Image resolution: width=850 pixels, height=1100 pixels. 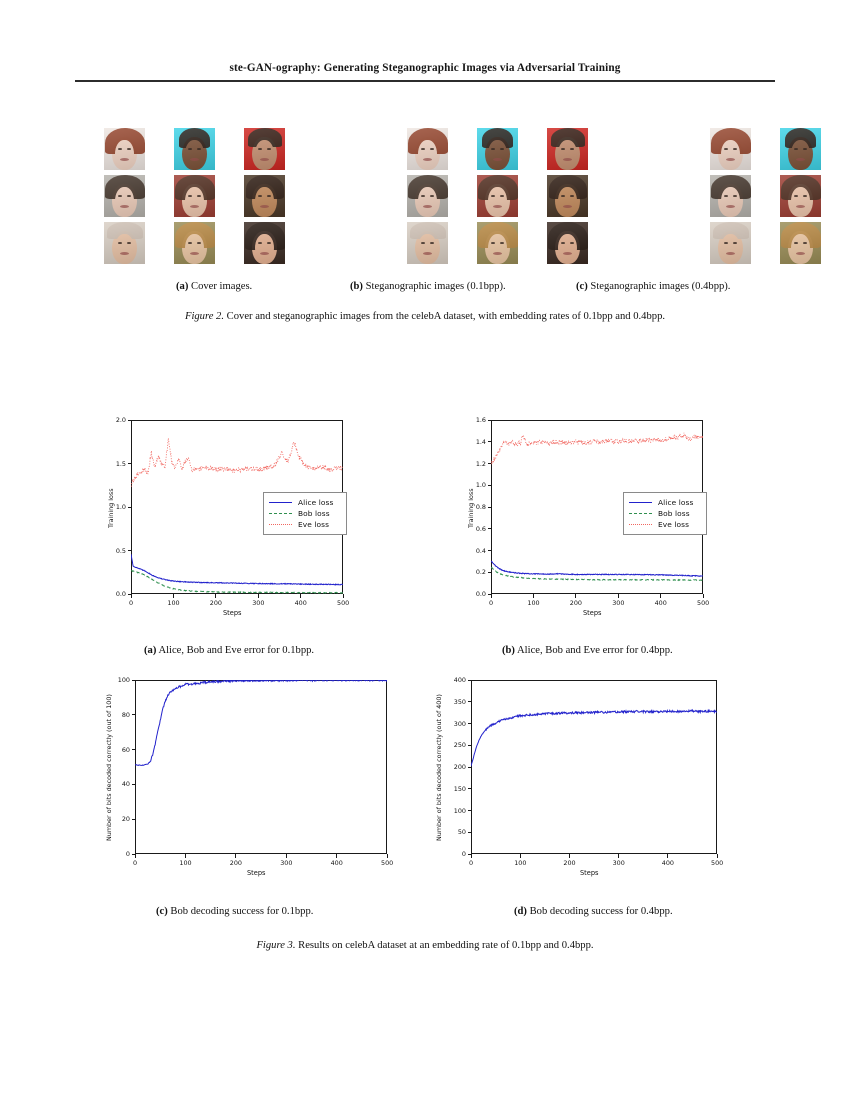 What do you see at coordinates (125, 714) in the screenshot?
I see `y-tick-label: 80` at bounding box center [125, 714].